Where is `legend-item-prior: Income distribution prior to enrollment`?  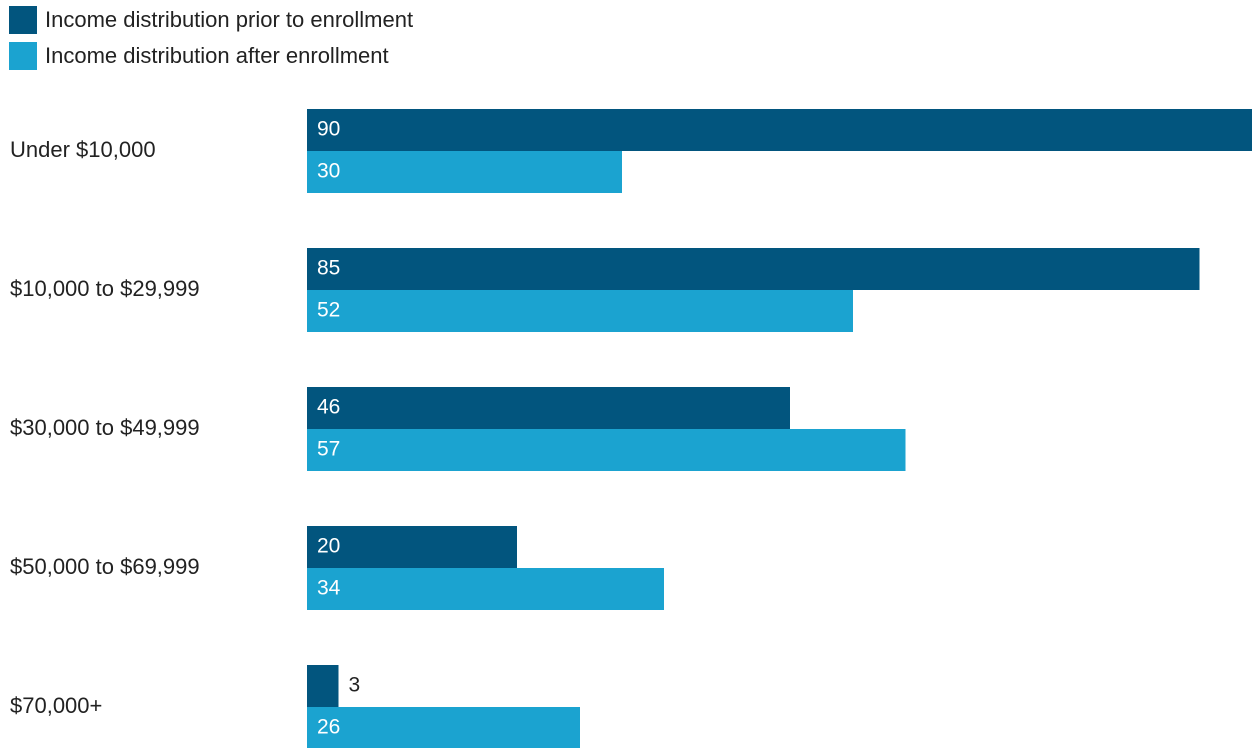 legend-item-prior: Income distribution prior to enrollment is located at coordinates (211, 20).